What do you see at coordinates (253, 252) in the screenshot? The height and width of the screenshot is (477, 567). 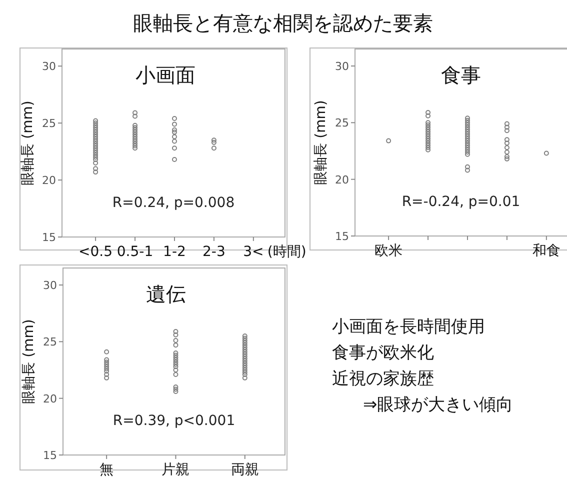 I see `x-tick-label: 3<` at bounding box center [253, 252].